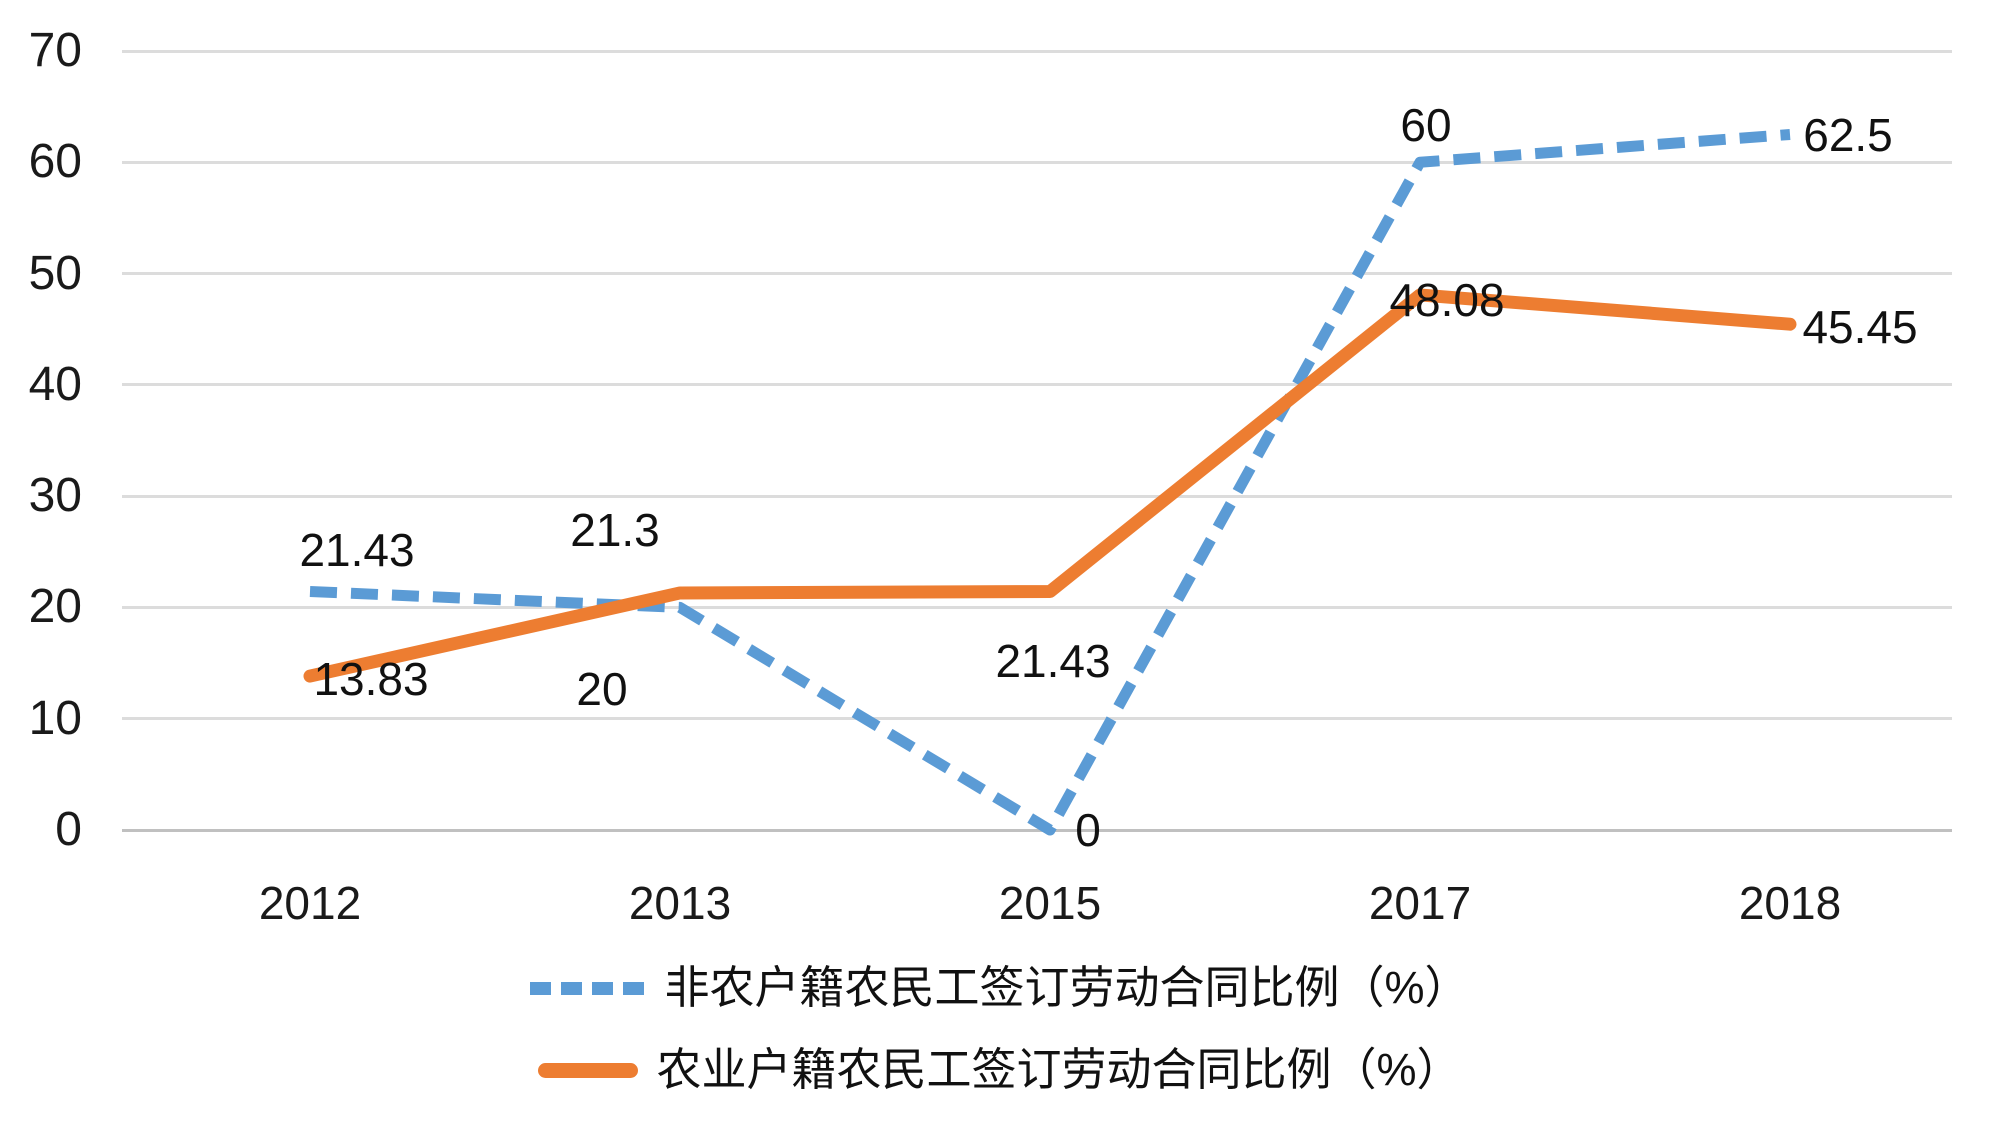 This screenshot has height=1142, width=2000. I want to click on blue-dashed-line-swatch, so click(588, 988).